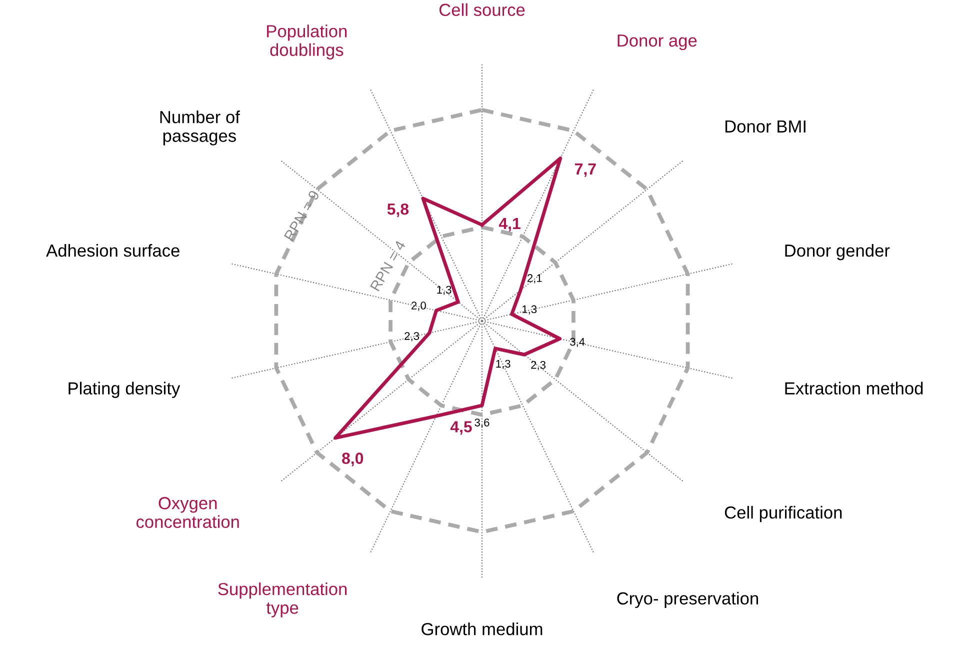 The width and height of the screenshot is (971, 648). What do you see at coordinates (534, 279) in the screenshot?
I see `data-label: 2,1` at bounding box center [534, 279].